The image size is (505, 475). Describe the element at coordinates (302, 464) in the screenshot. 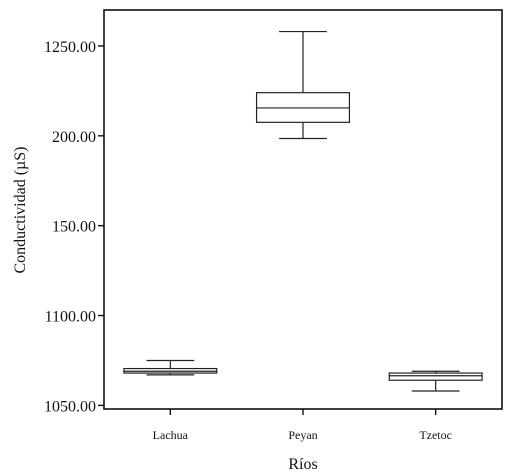

I see `x-axis-label: Ríos` at that location.